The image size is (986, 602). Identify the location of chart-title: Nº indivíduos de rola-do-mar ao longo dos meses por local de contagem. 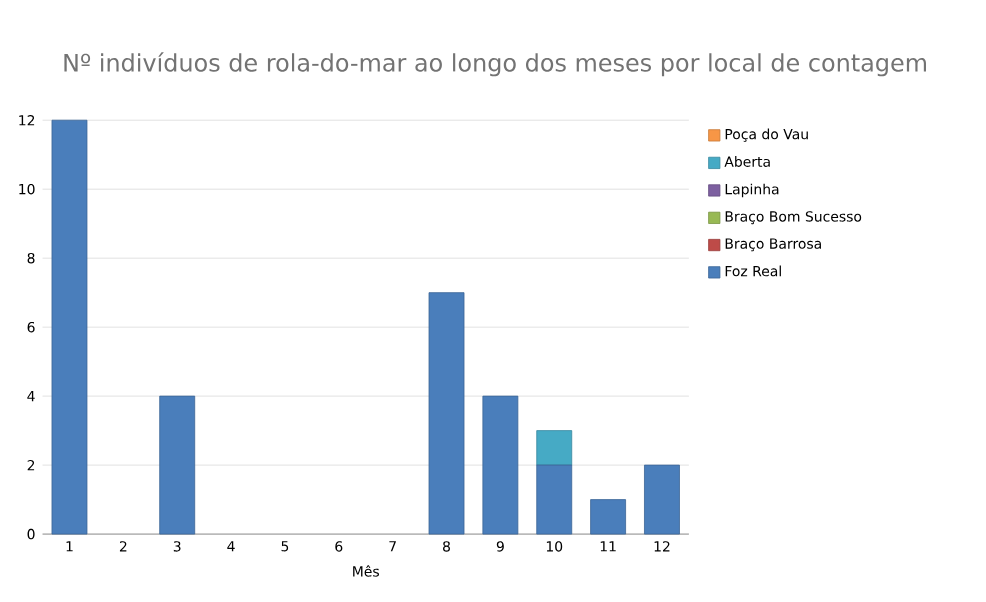
(495, 64).